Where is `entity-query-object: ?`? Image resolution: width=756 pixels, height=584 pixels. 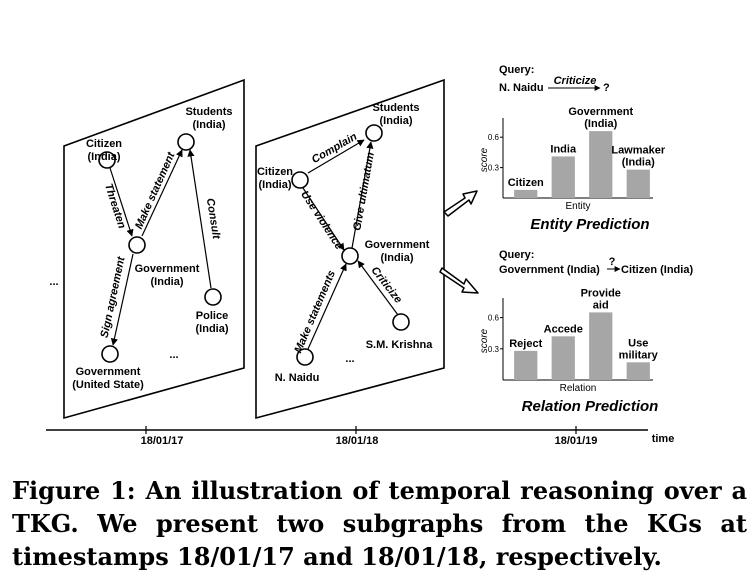
entity-query-object: ? is located at coordinates (606, 88).